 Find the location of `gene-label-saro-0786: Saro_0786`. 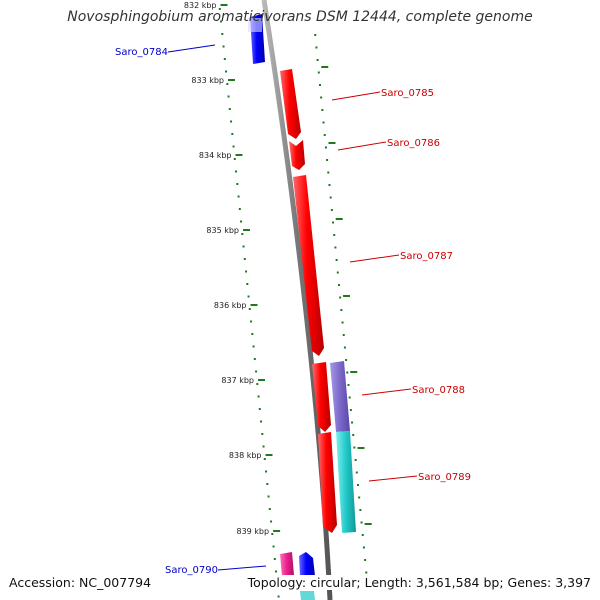

gene-label-saro-0786: Saro_0786 is located at coordinates (388, 144).